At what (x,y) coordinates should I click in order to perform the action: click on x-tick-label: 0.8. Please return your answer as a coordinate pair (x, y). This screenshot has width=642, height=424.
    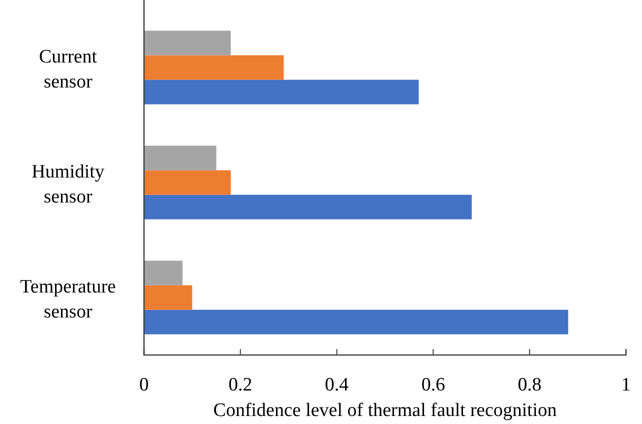
    Looking at the image, I should click on (530, 385).